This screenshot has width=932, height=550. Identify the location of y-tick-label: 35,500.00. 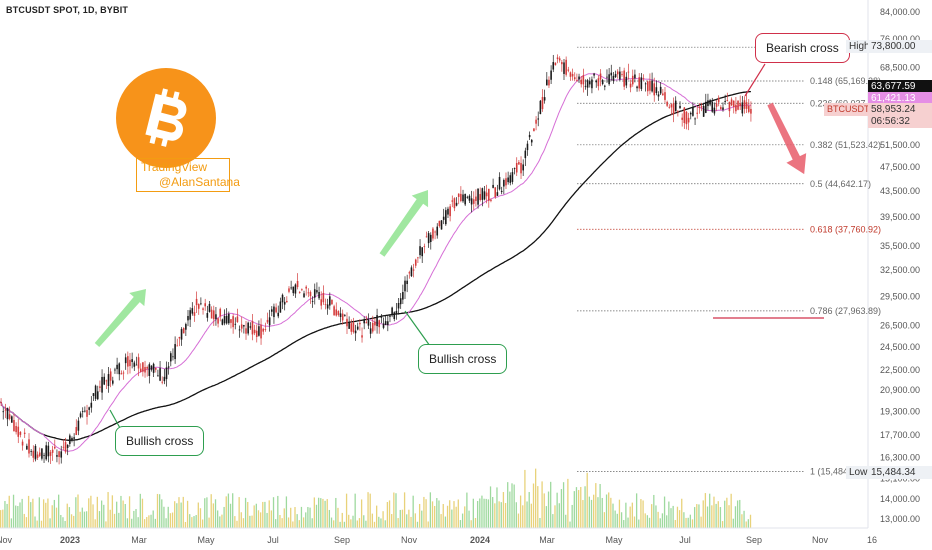
(900, 246).